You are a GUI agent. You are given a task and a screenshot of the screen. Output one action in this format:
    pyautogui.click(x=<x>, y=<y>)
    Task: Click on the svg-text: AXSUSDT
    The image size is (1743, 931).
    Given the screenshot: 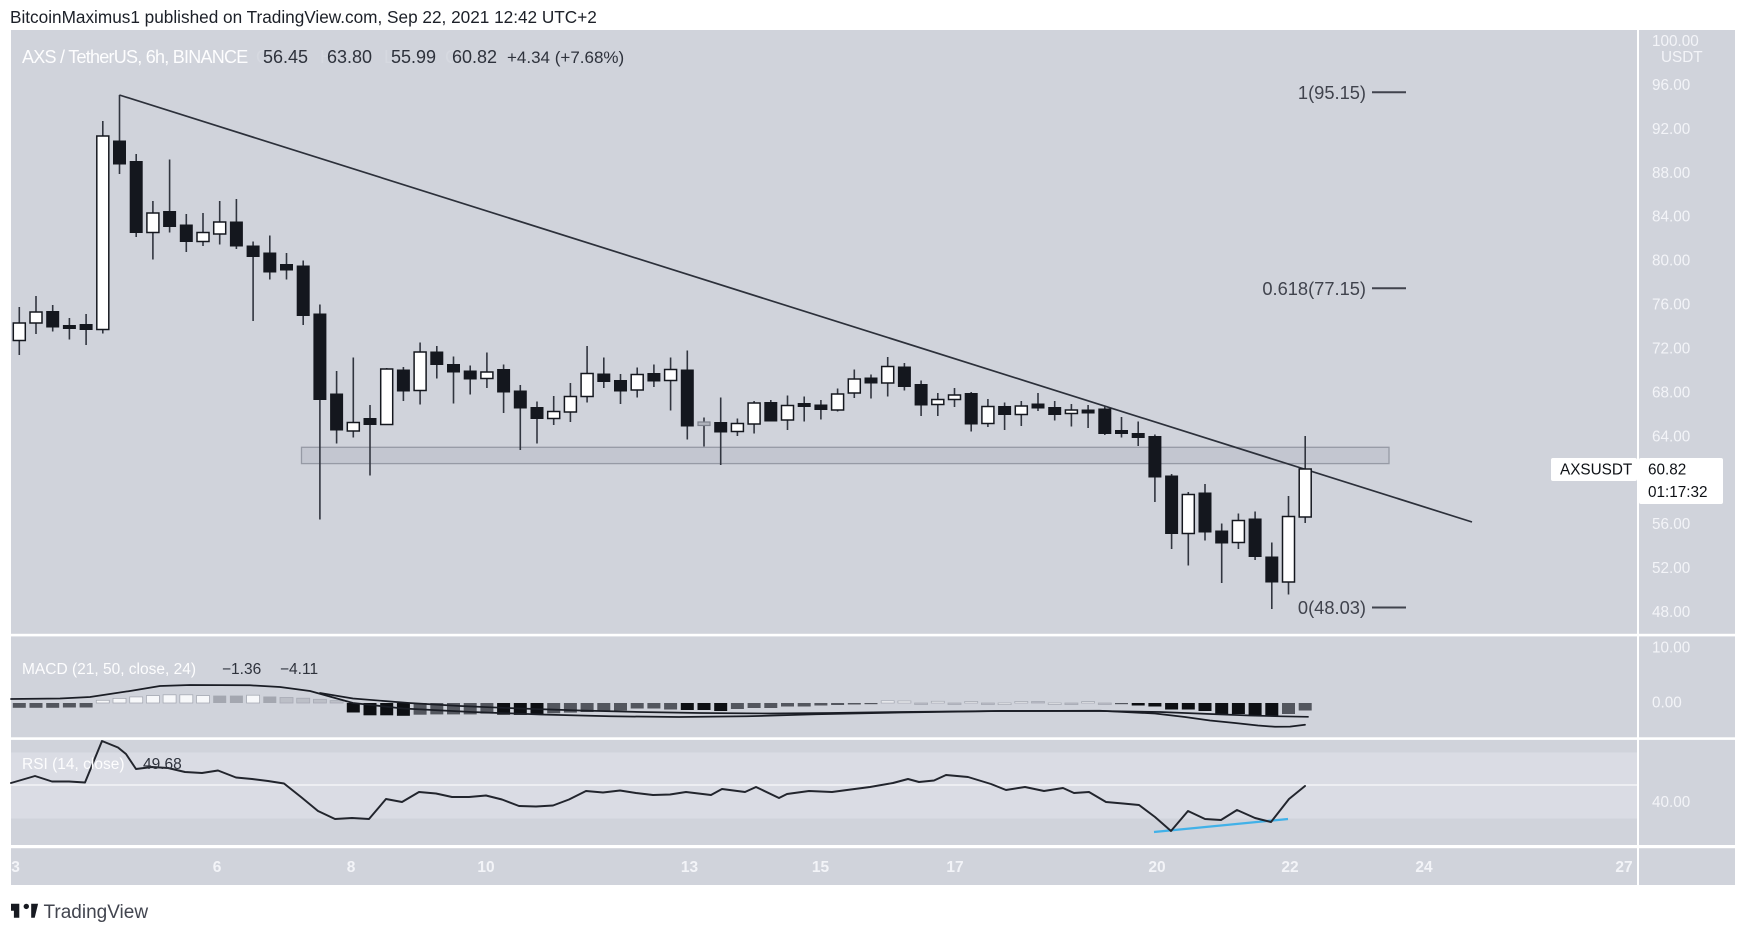 What is the action you would take?
    pyautogui.click(x=1596, y=470)
    